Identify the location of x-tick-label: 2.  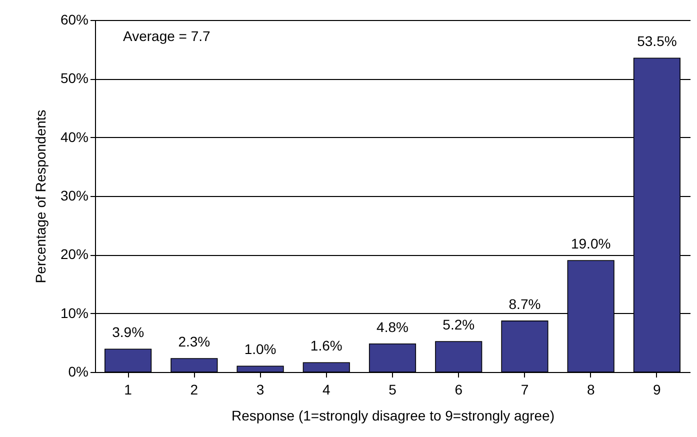
(194, 390).